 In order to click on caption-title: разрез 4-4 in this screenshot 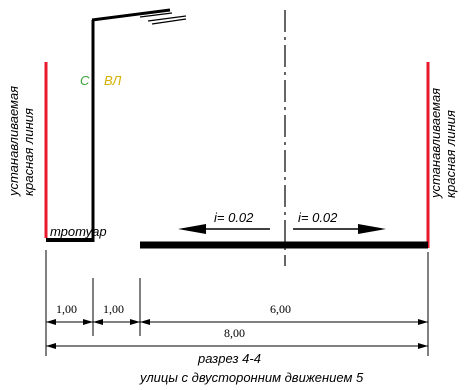, I will do `click(229, 358)`.